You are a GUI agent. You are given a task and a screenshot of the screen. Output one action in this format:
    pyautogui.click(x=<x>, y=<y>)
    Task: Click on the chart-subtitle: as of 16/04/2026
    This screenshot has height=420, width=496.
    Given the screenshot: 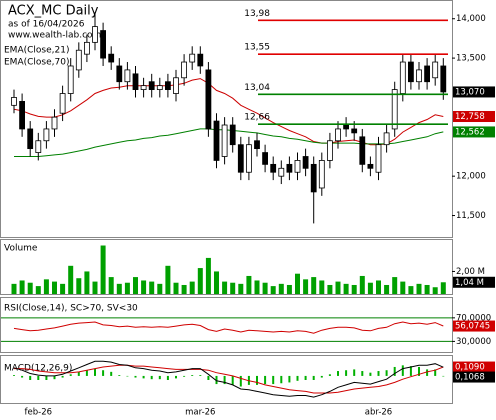 What is the action you would take?
    pyautogui.click(x=46, y=25)
    